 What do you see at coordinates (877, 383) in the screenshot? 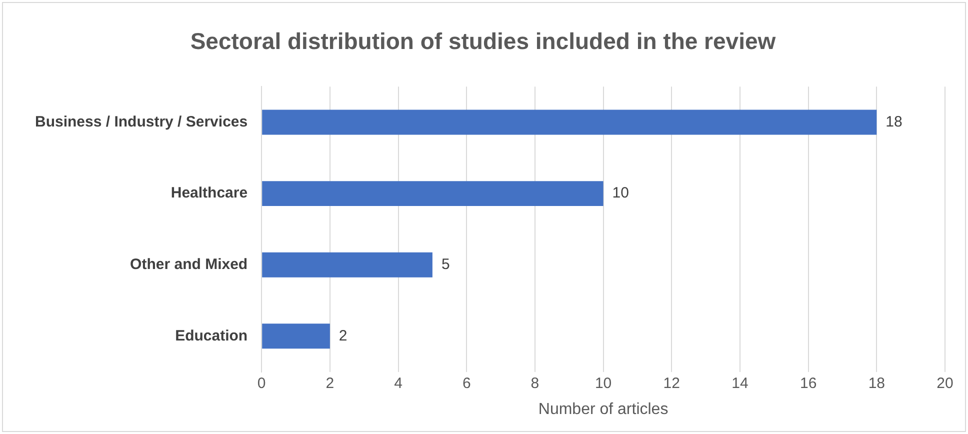
I see `x-tick-label: 18` at bounding box center [877, 383].